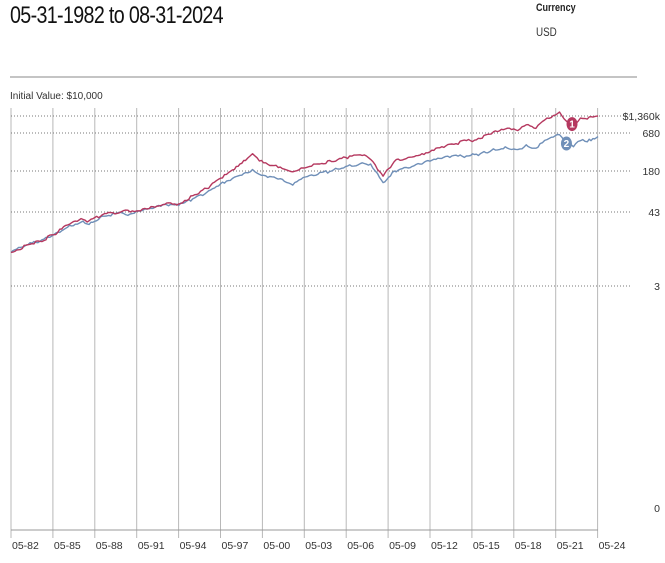 The width and height of the screenshot is (665, 563). I want to click on x-tick-label: 05-06, so click(360, 546).